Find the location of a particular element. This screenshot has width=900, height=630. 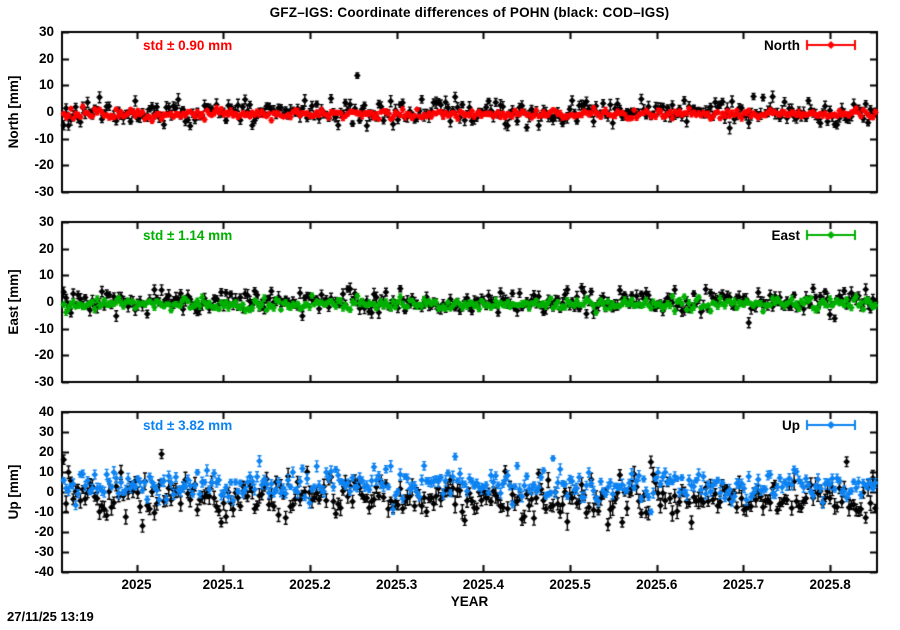

x-tick-label: 2025 is located at coordinates (136, 584).